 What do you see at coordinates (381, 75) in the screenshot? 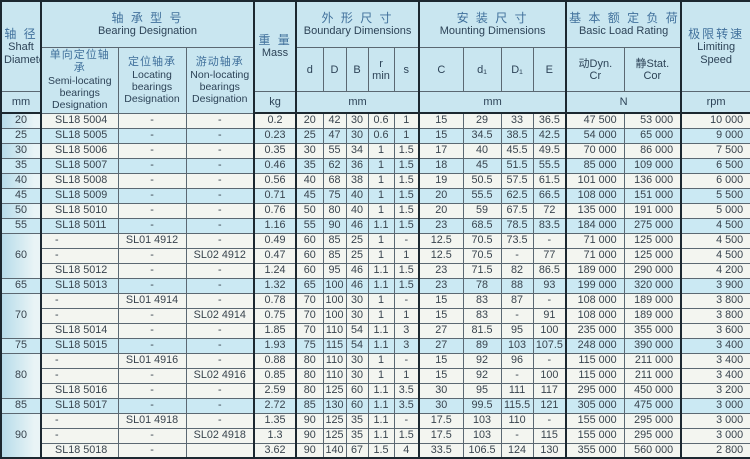
I see `min-label: min` at bounding box center [381, 75].